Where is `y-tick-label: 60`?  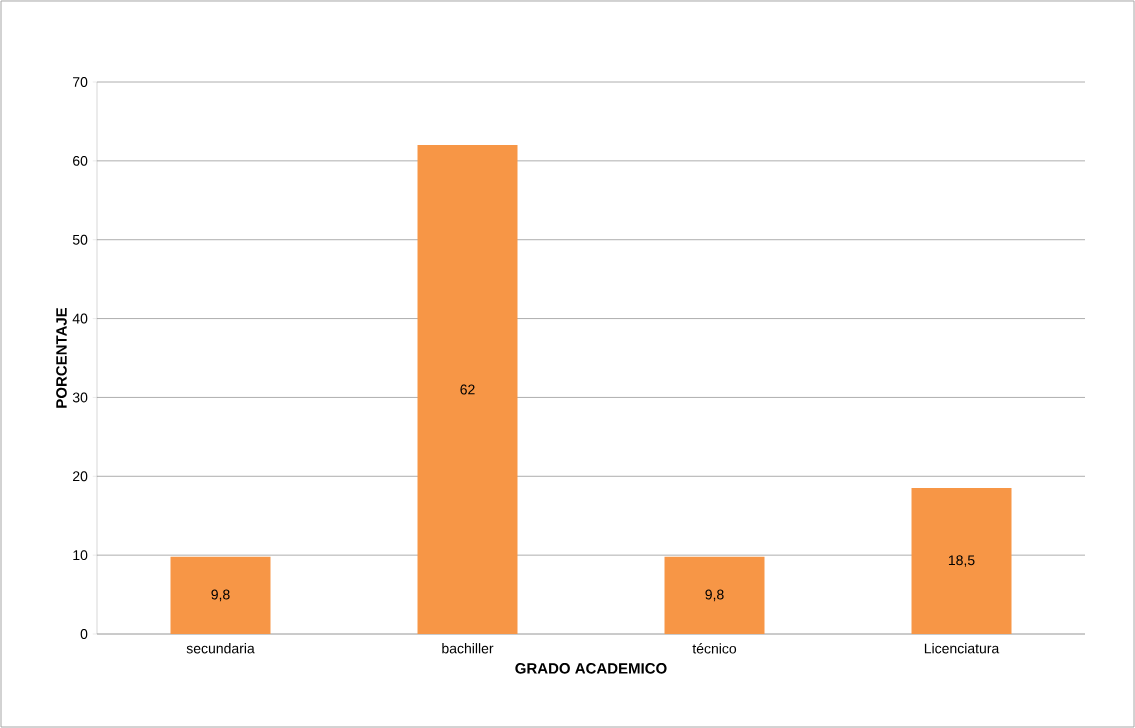 y-tick-label: 60 is located at coordinates (80, 160).